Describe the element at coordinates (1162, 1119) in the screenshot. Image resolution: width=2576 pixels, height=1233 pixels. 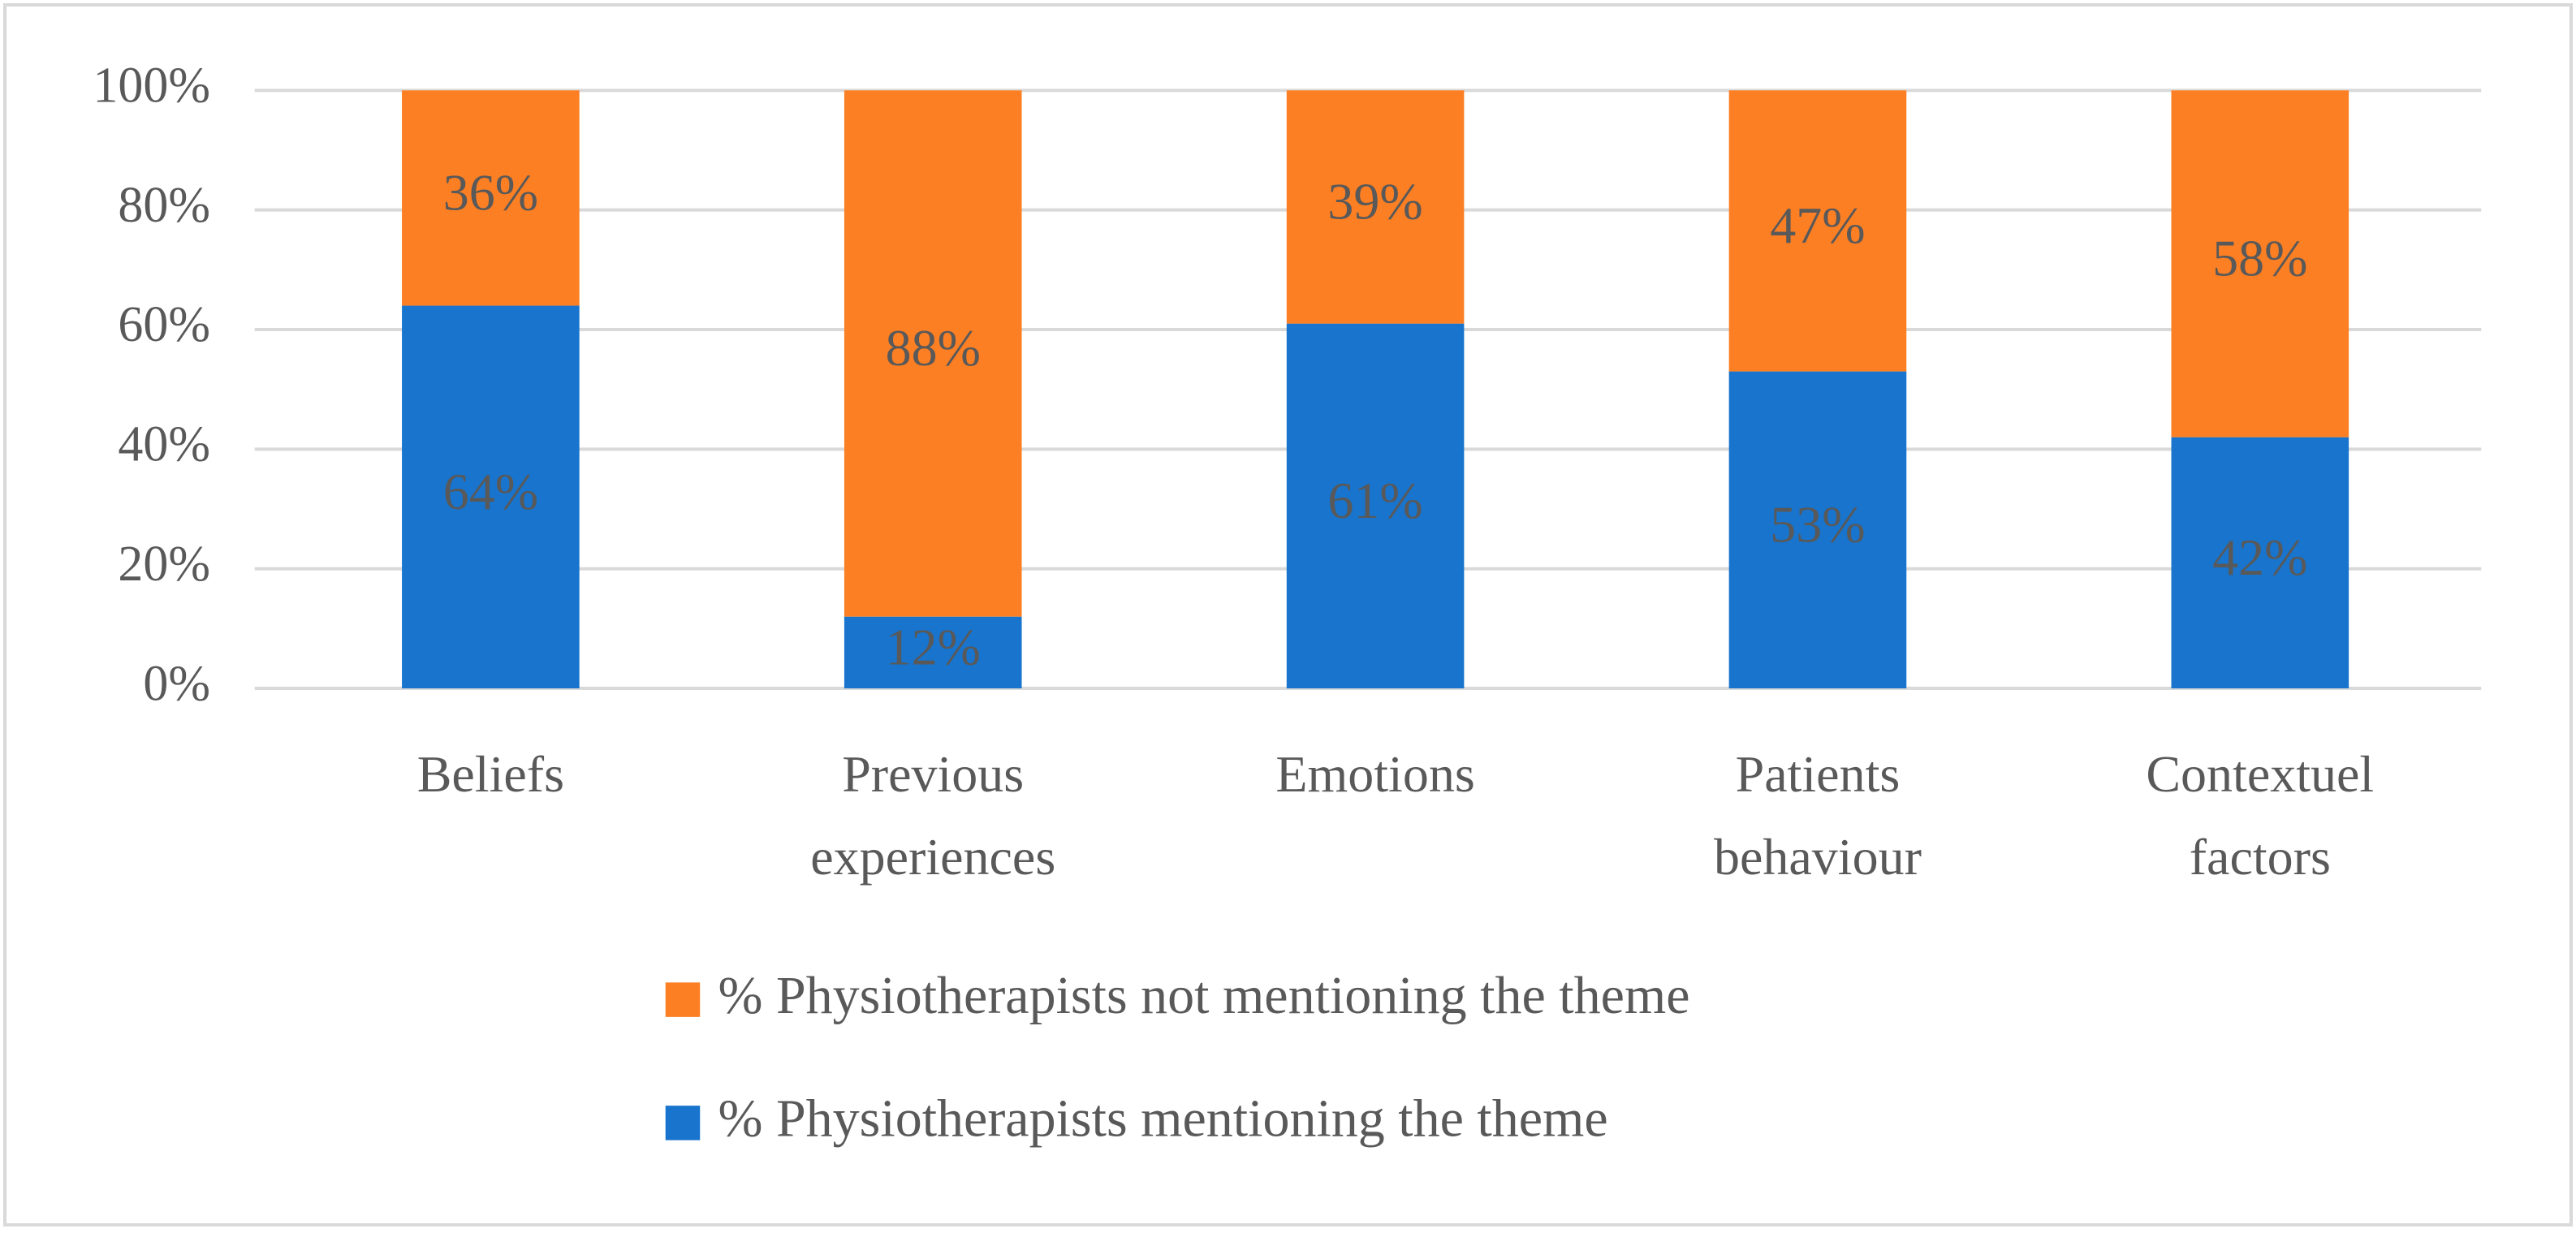
I see `legend-label: % Physiotherapists mentioning the theme` at that location.